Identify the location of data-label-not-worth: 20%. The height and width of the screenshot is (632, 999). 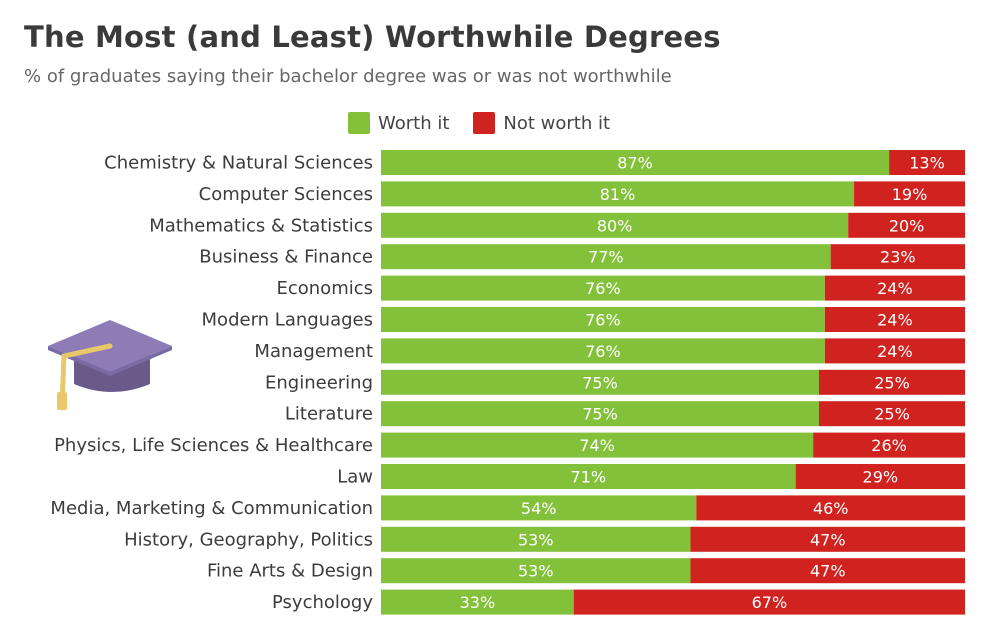
(907, 225).